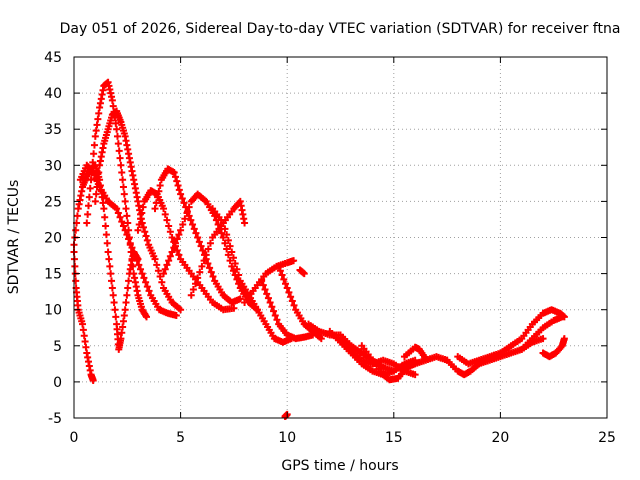 This screenshot has height=480, width=640. Describe the element at coordinates (53, 202) in the screenshot. I see `y-tick-label: 25` at that location.